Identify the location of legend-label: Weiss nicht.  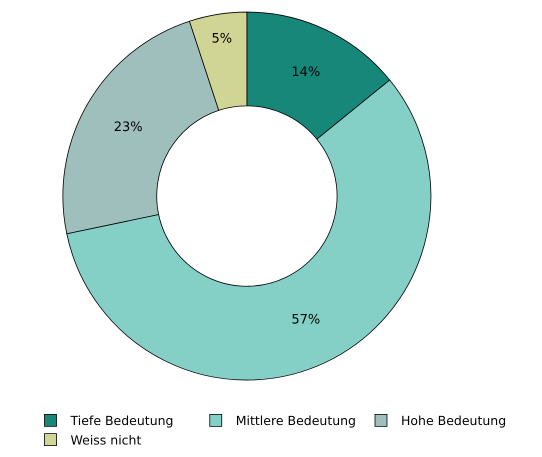
(106, 440).